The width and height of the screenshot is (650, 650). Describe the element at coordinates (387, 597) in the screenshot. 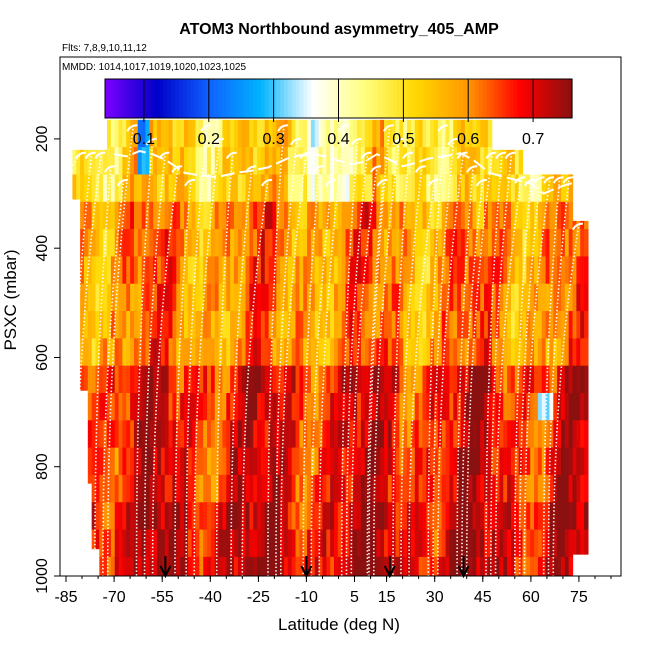

I see `x-tick-label: 15` at that location.